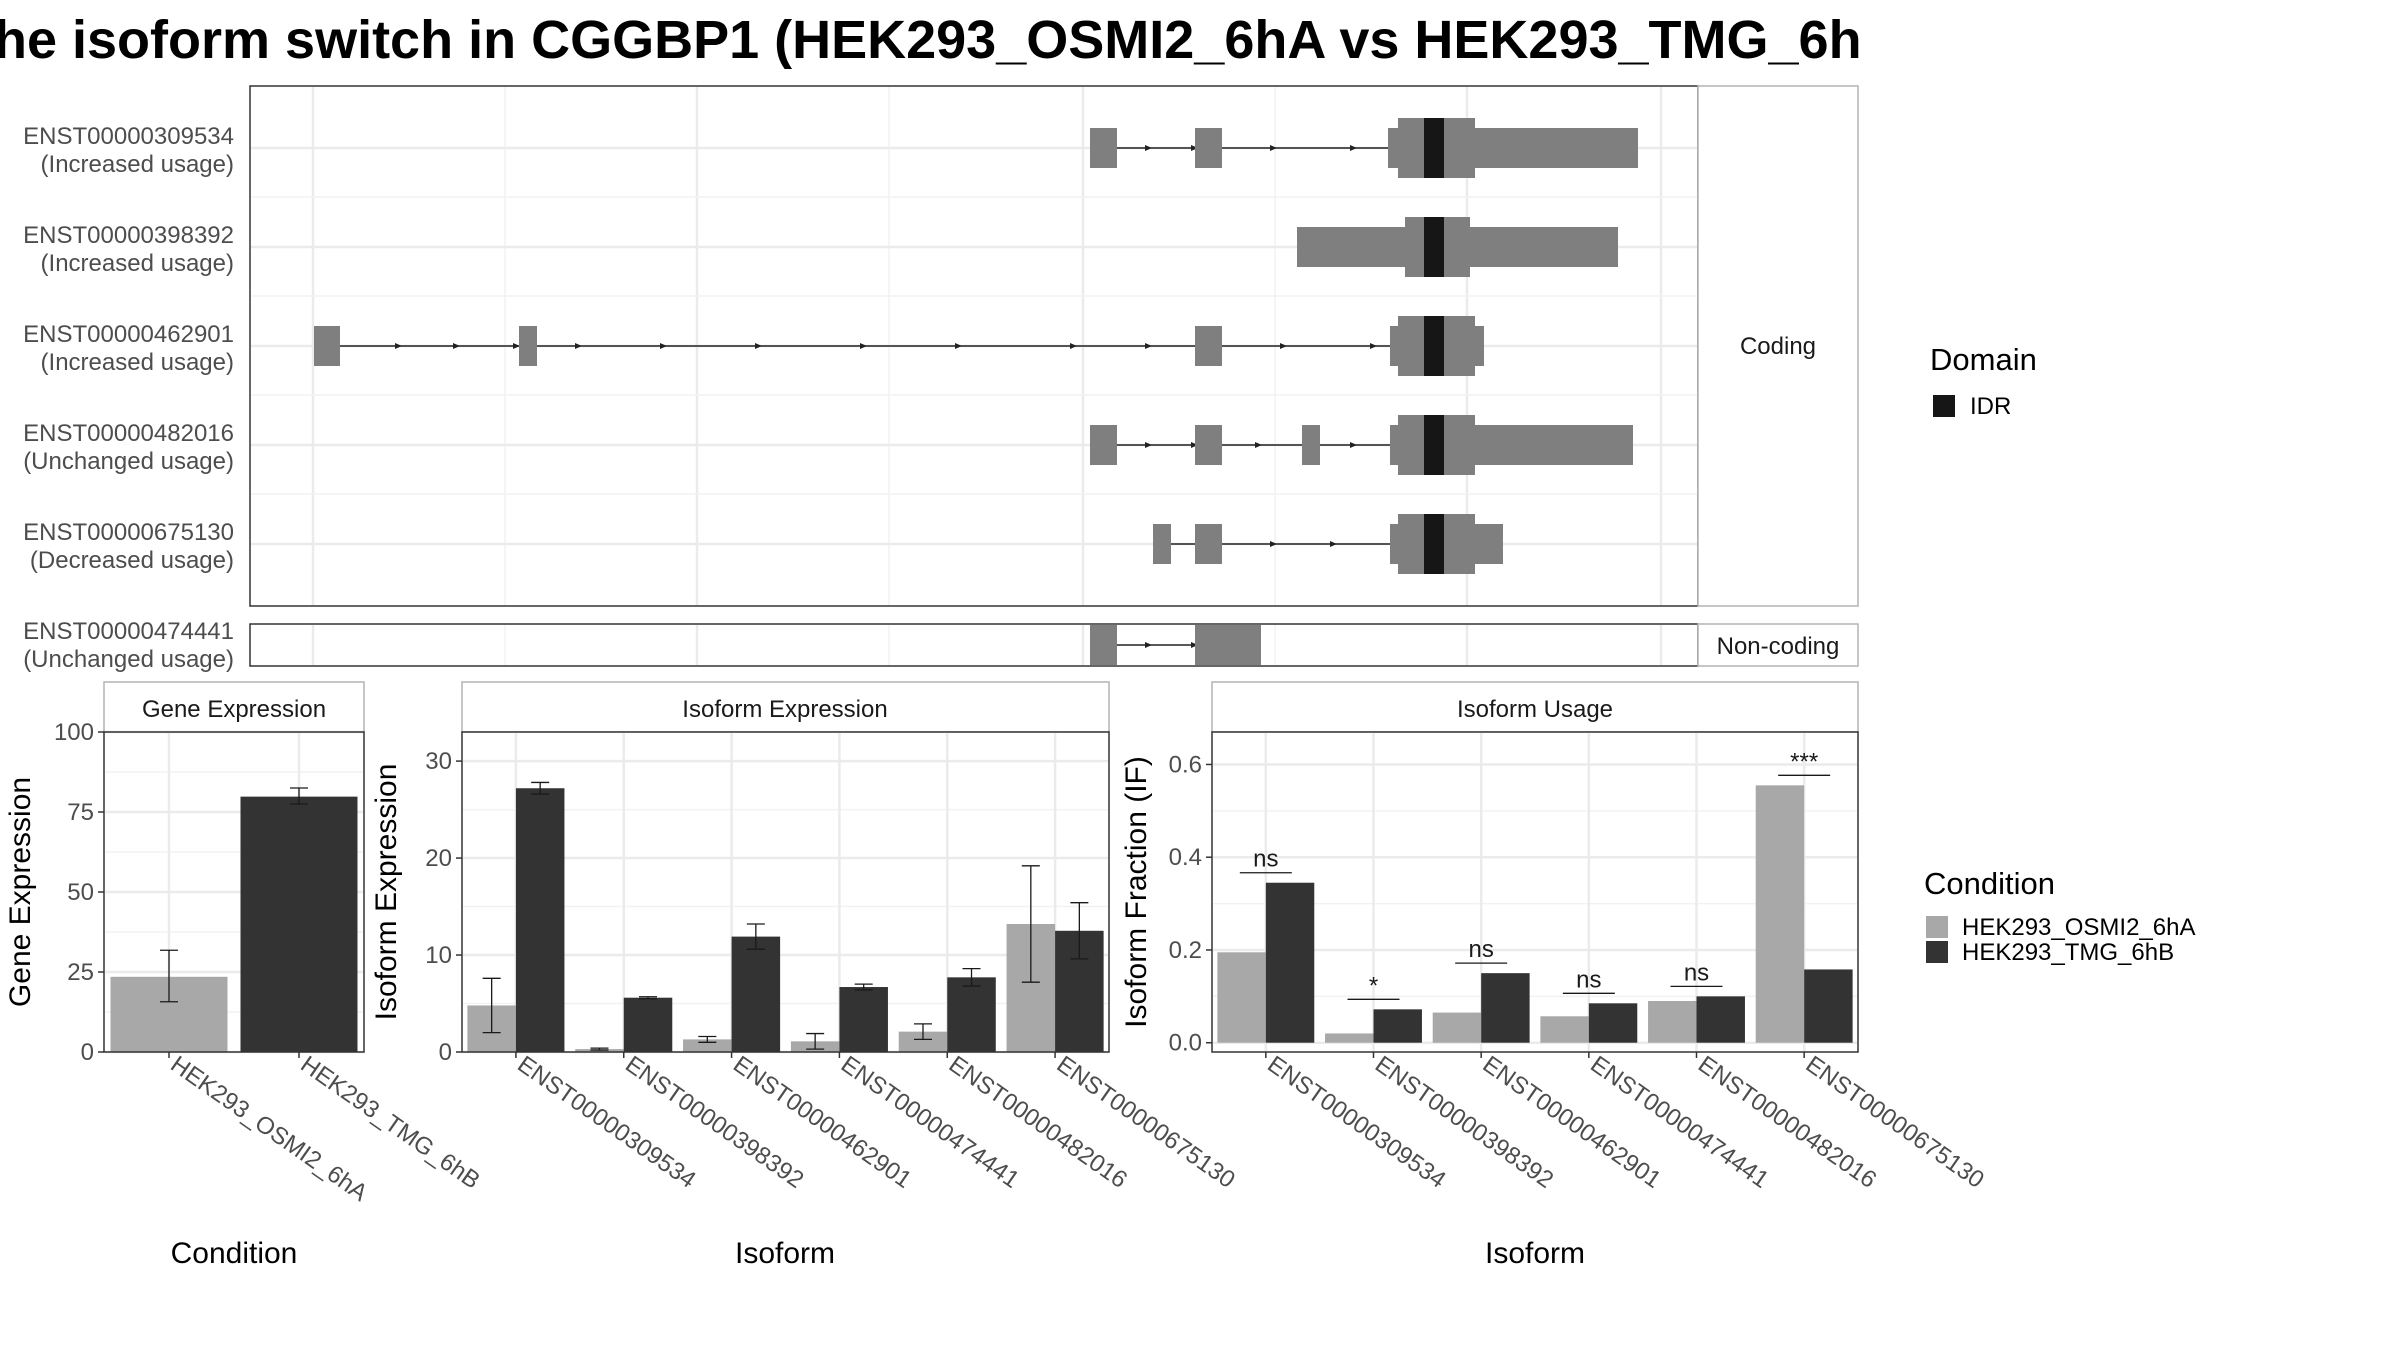  I want to click on structure-panel-noncoding: Non-coding, so click(1054, 645).